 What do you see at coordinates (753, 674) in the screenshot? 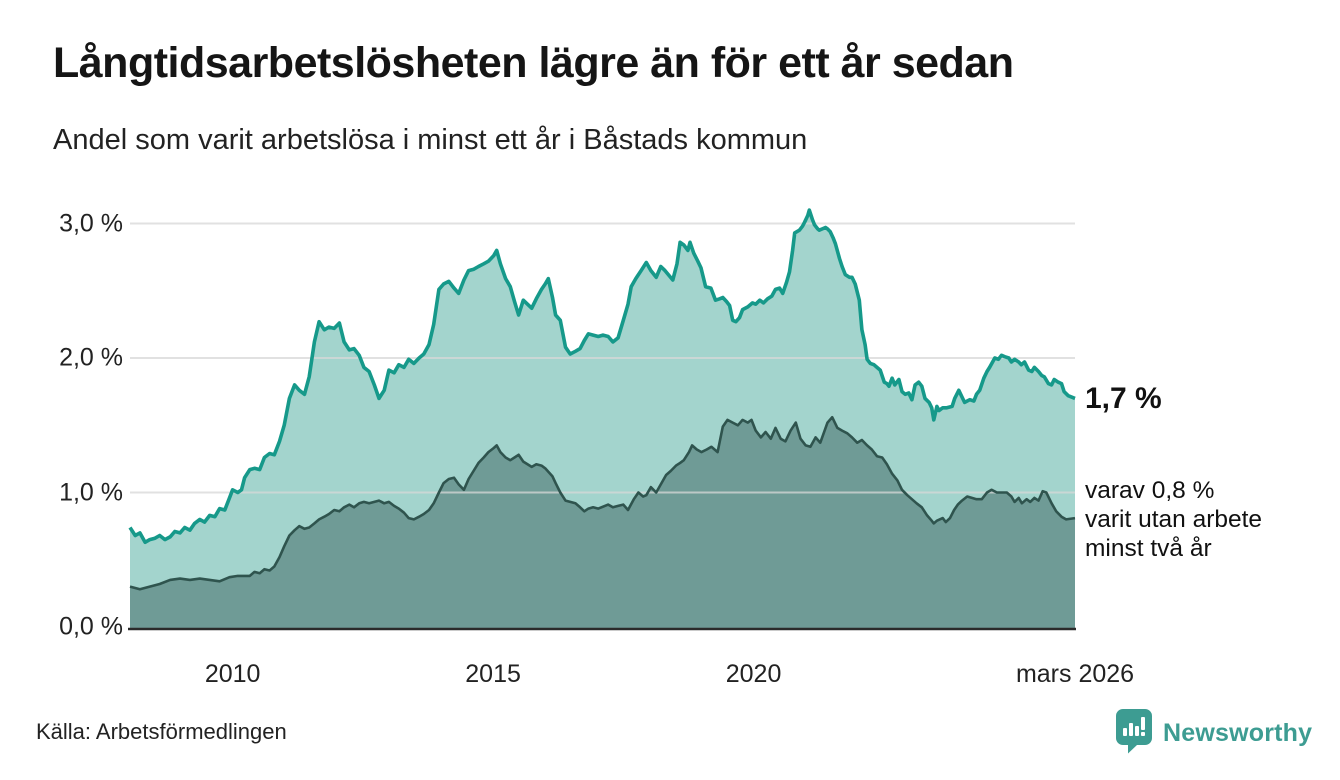
I see `x-tick-label: 2020` at bounding box center [753, 674].